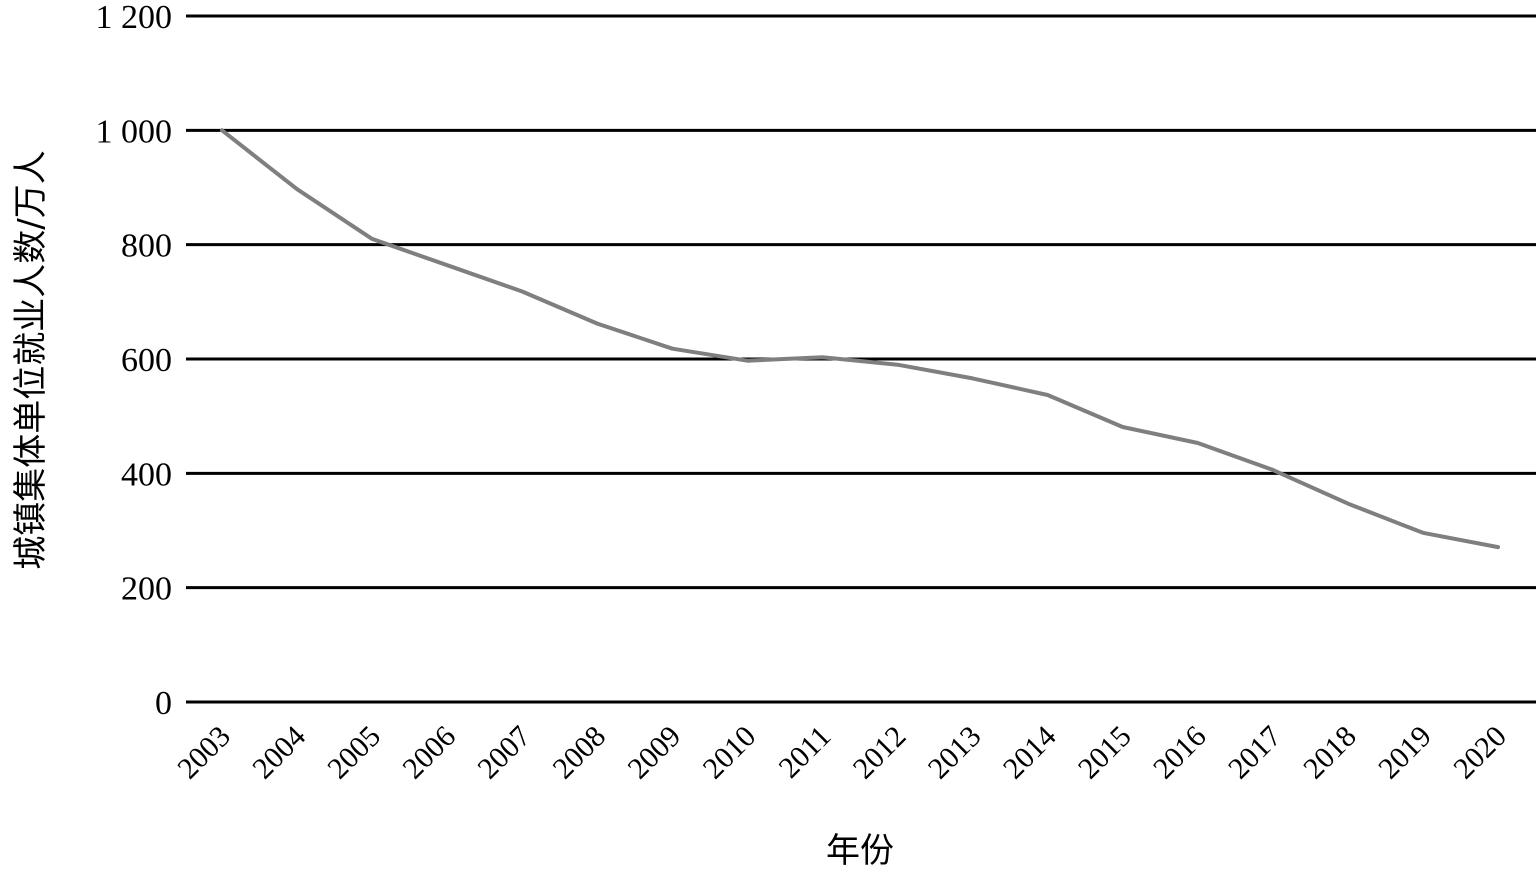  Describe the element at coordinates (655, 753) in the screenshot. I see `x-tick-label: 2009` at that location.